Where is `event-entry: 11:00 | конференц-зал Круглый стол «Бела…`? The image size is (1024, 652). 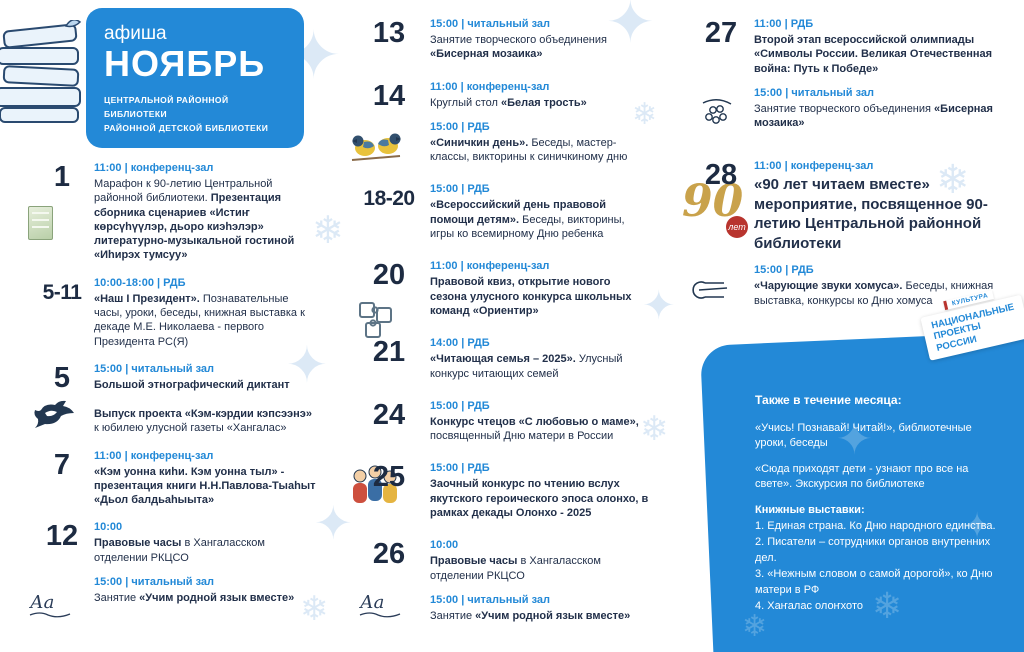 event-entry: 11:00 | конференц-зал Круглый стол «Бела… is located at coordinates (540, 95).